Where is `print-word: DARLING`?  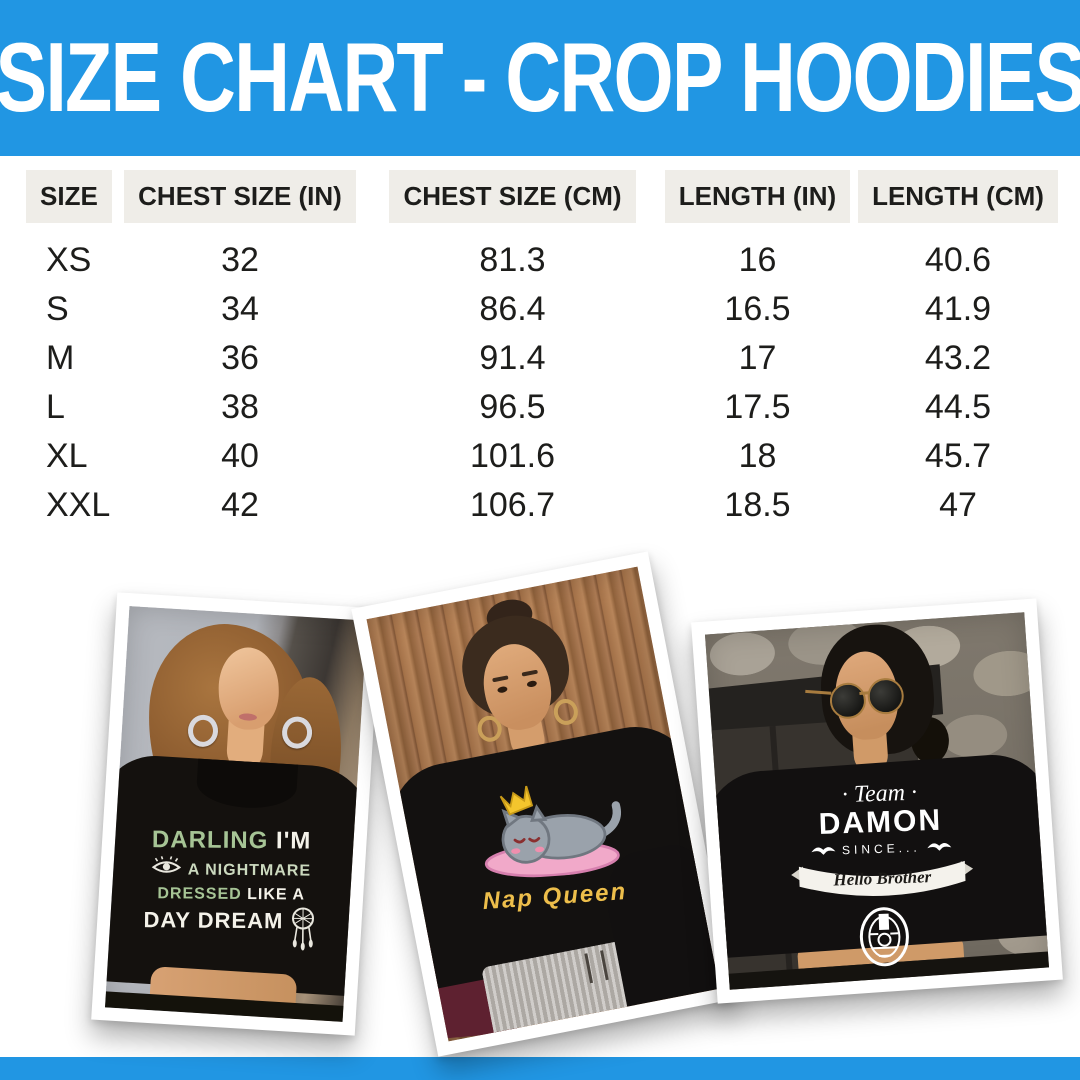 print-word: DARLING is located at coordinates (210, 840).